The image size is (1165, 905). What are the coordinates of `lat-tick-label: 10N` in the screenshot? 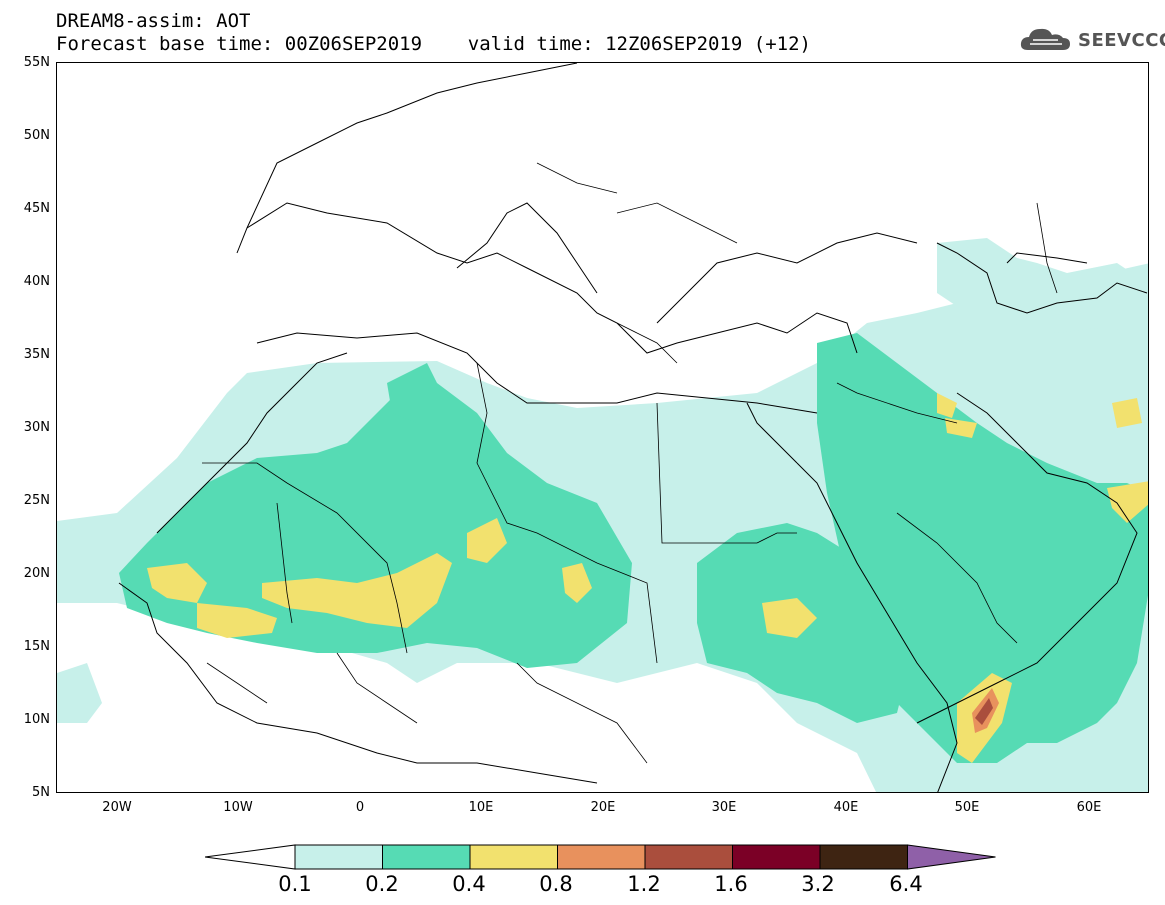 It's located at (36, 719).